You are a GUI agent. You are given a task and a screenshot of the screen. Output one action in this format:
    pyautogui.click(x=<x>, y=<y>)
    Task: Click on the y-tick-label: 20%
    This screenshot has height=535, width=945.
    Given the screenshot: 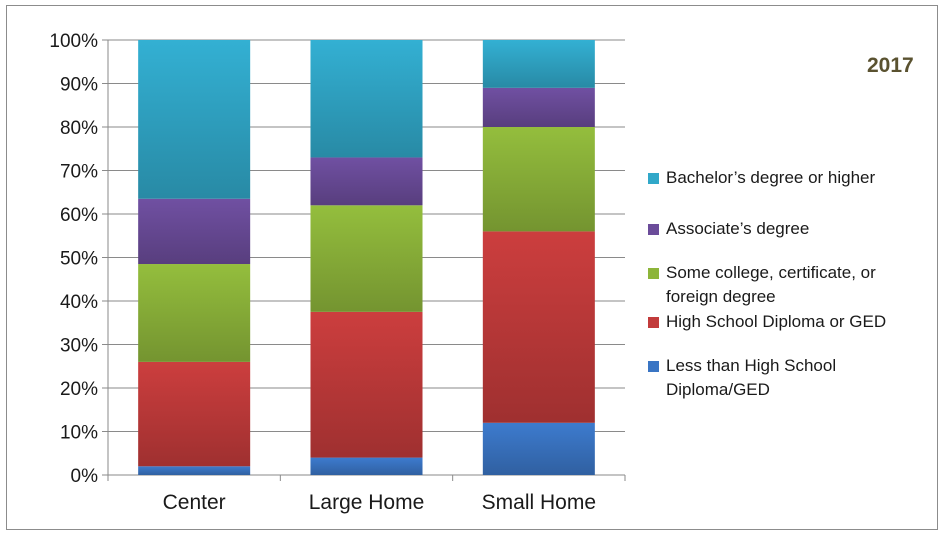 What is the action you would take?
    pyautogui.click(x=79, y=389)
    